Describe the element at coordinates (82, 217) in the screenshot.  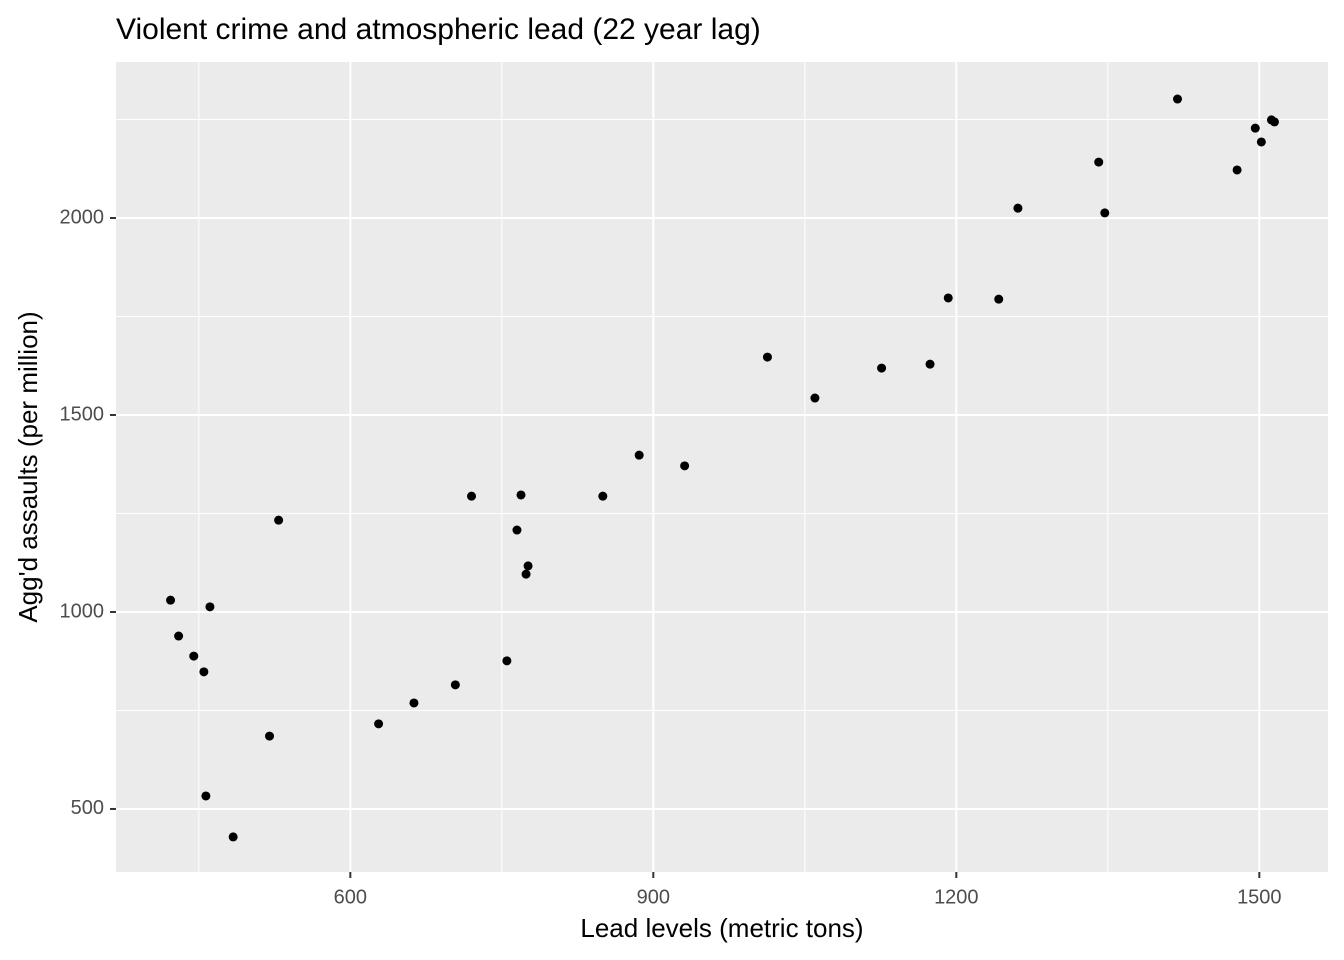
I see `y-tick-label: 2000` at that location.